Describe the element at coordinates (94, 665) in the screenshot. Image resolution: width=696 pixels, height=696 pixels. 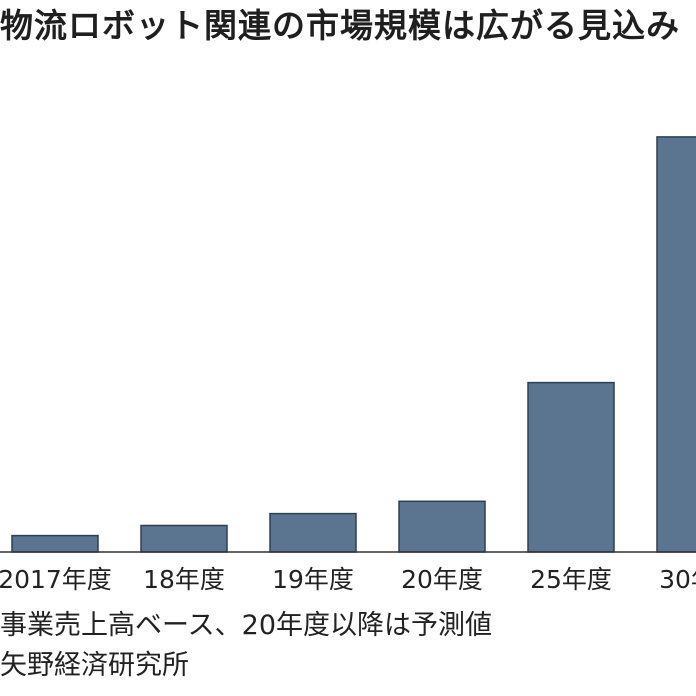
I see `source-note-text: 矢野経済研究所` at that location.